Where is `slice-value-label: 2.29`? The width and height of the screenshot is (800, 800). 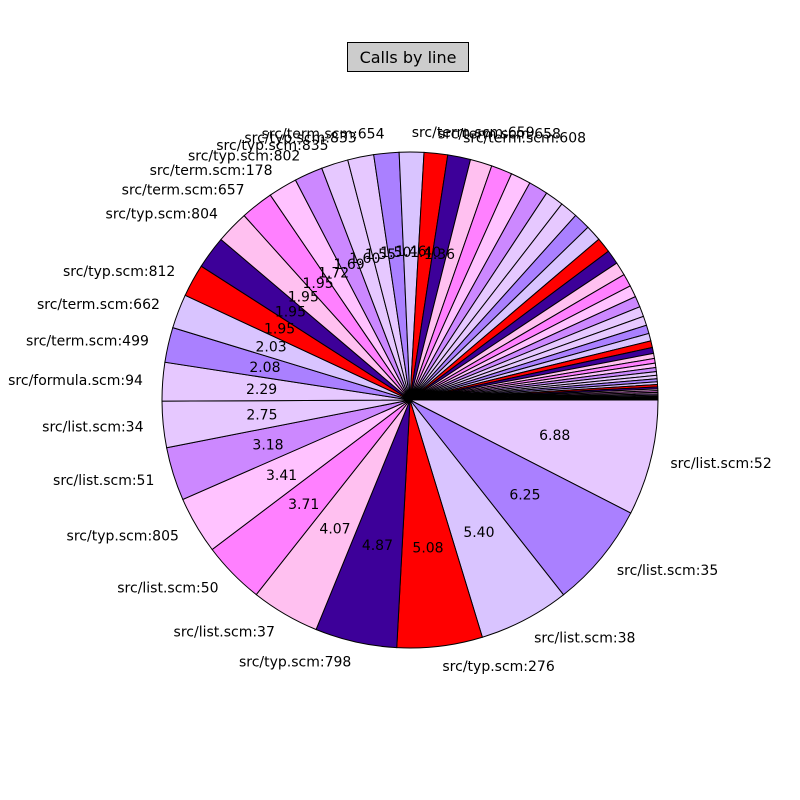
slice-value-label: 2.29 is located at coordinates (261, 390).